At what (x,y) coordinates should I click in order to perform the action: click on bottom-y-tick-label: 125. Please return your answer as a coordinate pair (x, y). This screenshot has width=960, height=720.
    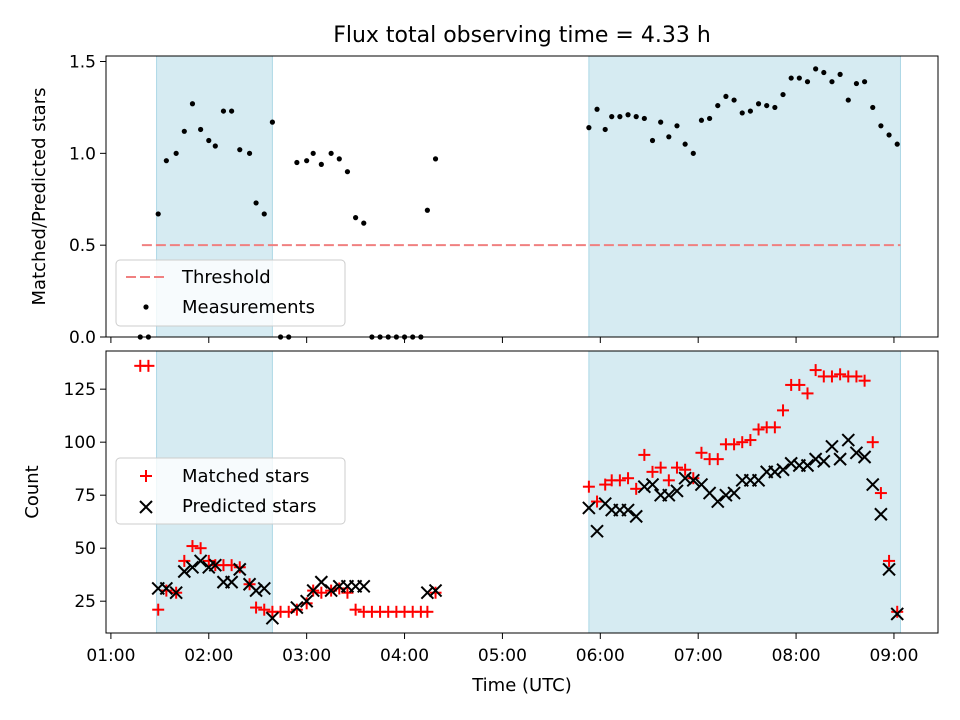
    Looking at the image, I should click on (80, 390).